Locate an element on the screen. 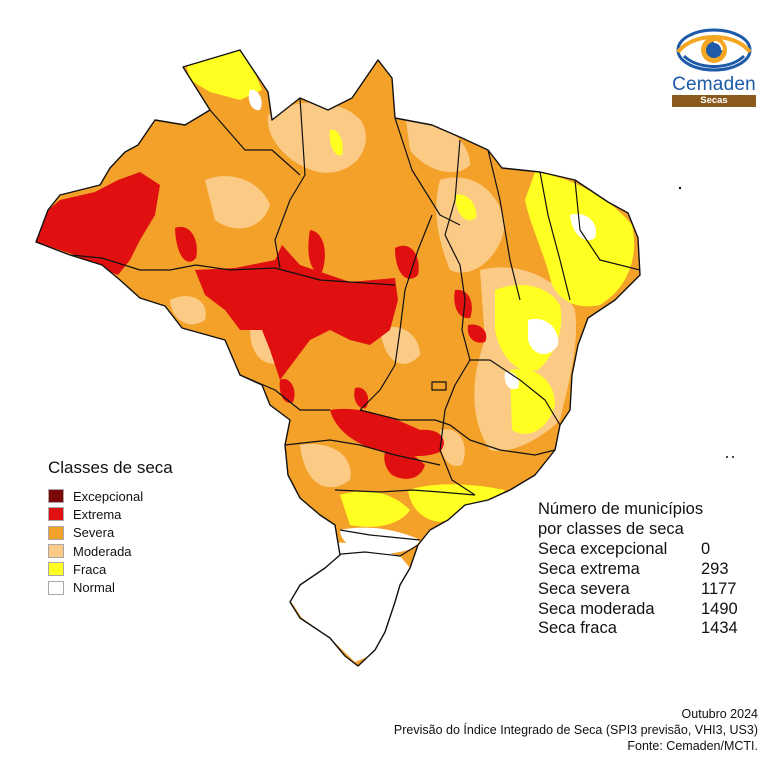 The width and height of the screenshot is (768, 768). stats-row: Seca excepcional 0 is located at coordinates (638, 550).